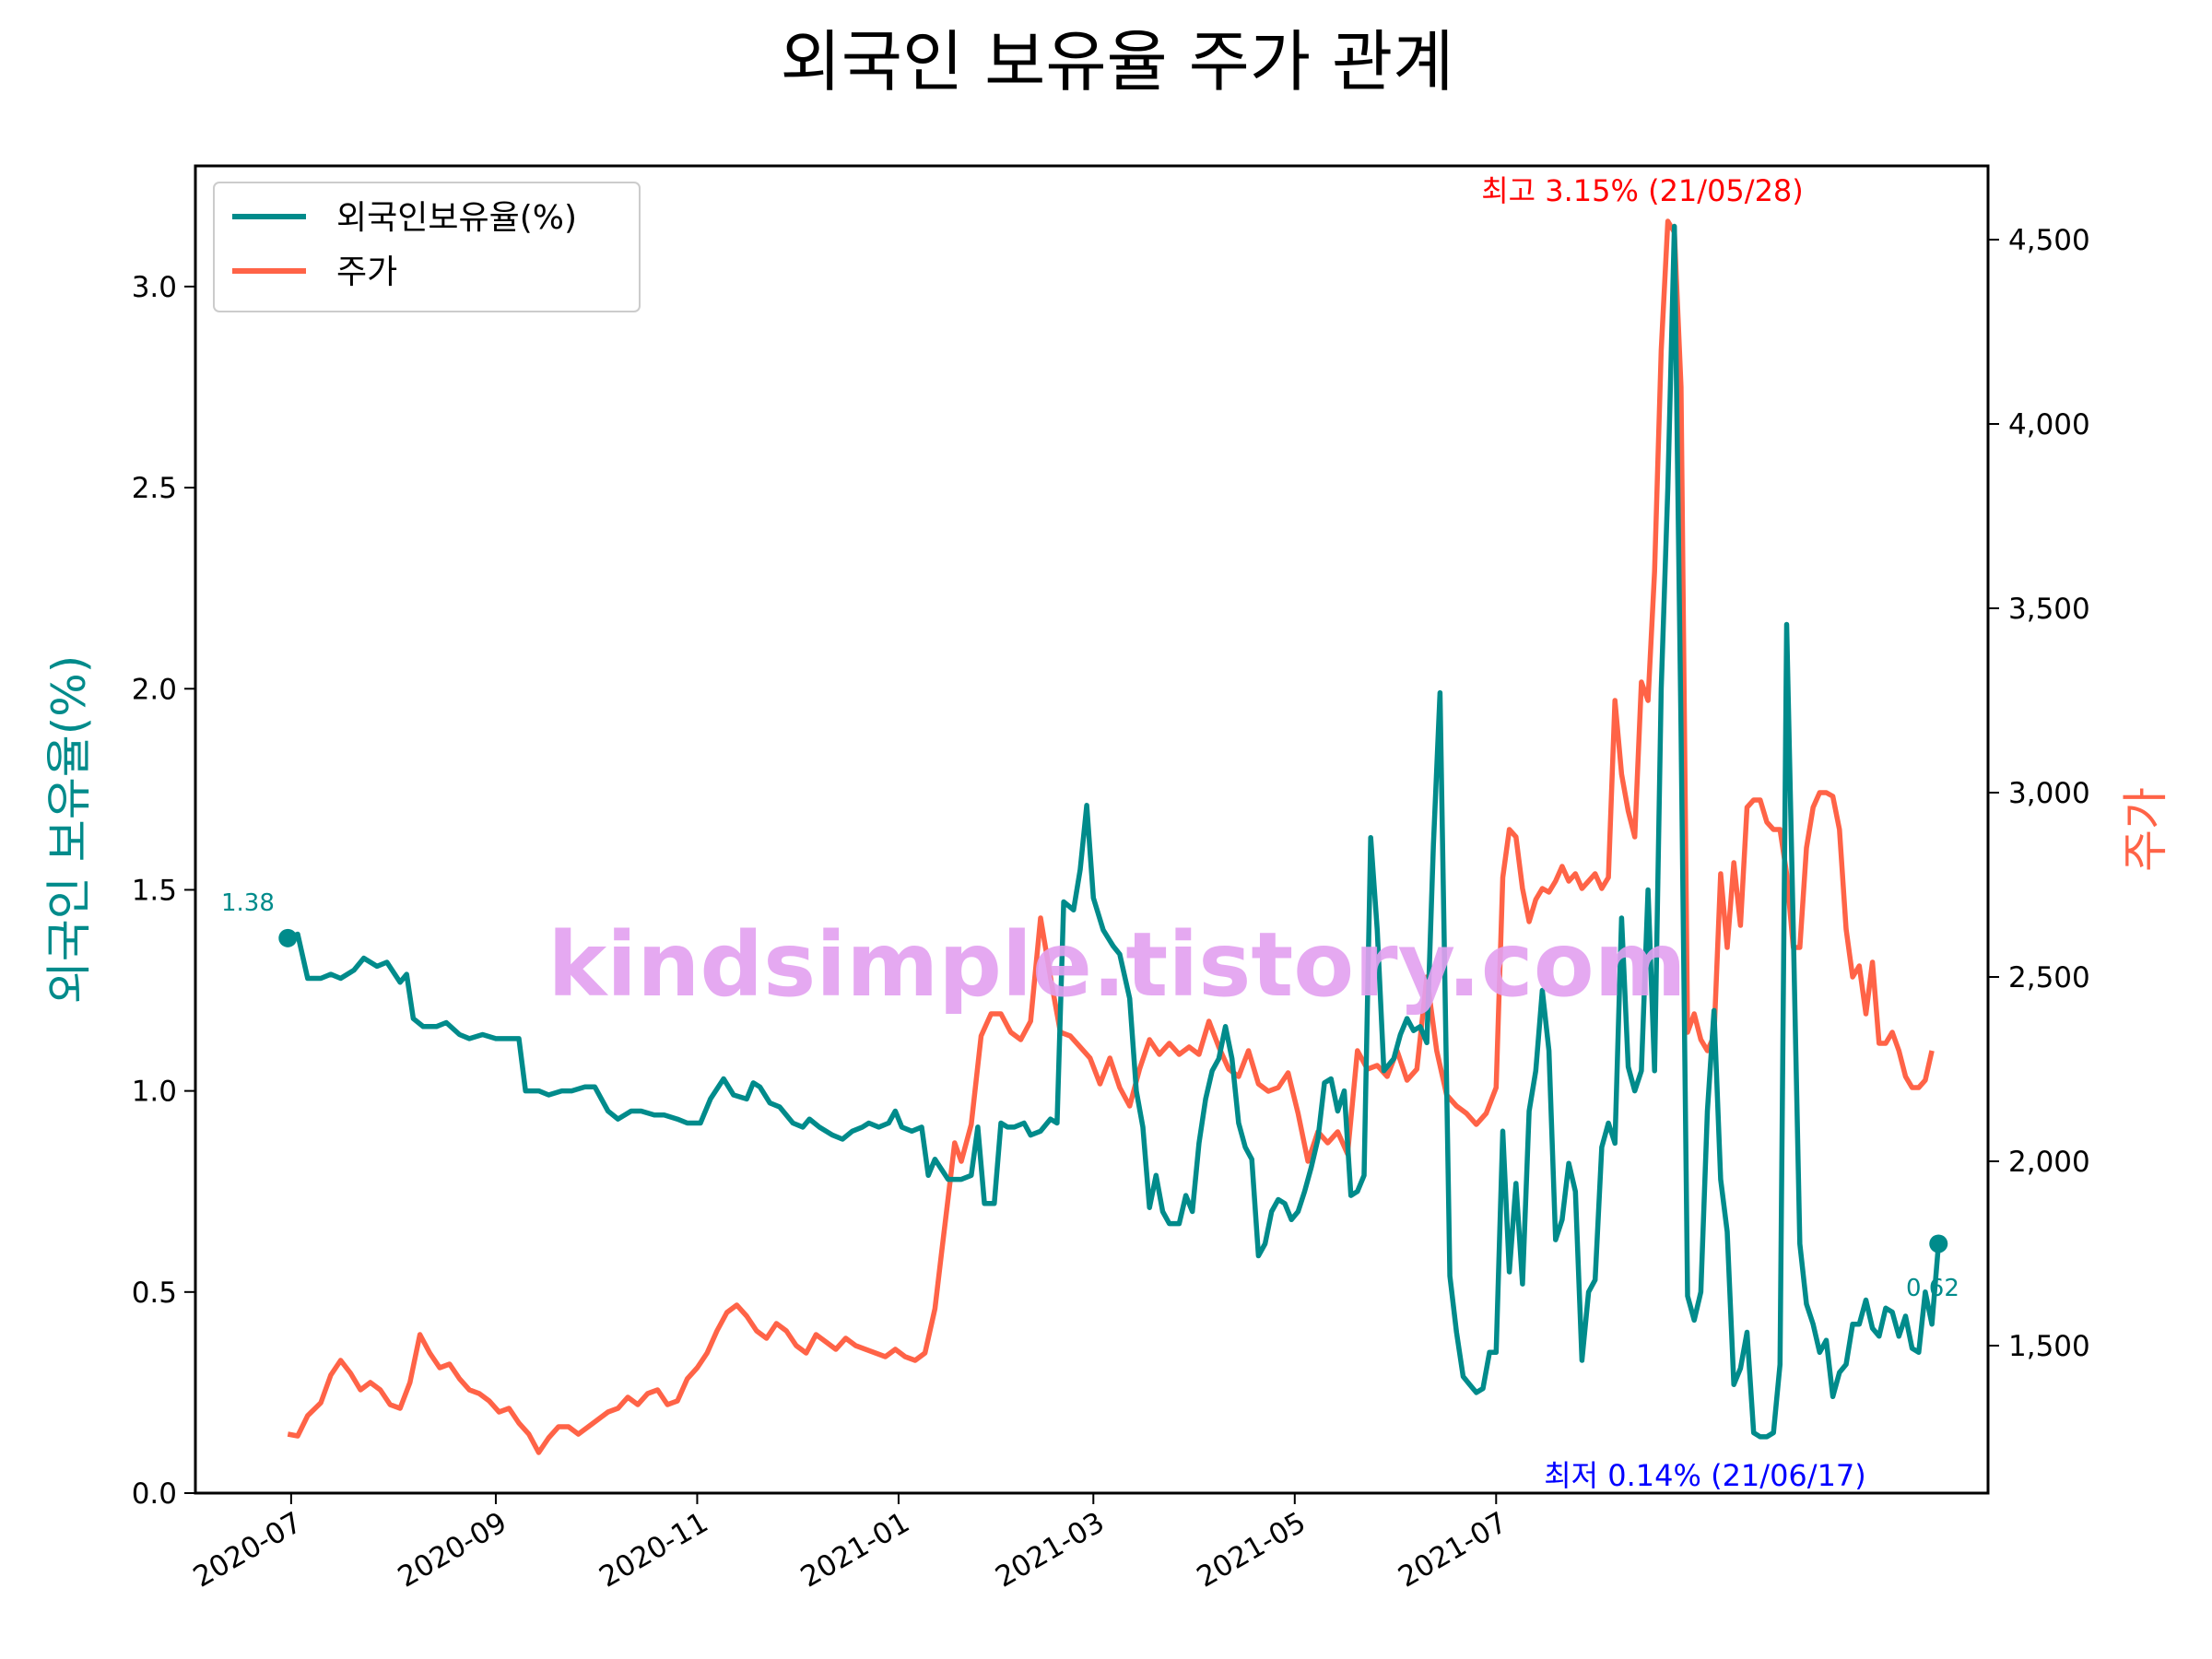 This screenshot has height=1659, width=2212. What do you see at coordinates (69, 829) in the screenshot?
I see `left-y-axis-label: 외국인 보유율(%)` at bounding box center [69, 829].